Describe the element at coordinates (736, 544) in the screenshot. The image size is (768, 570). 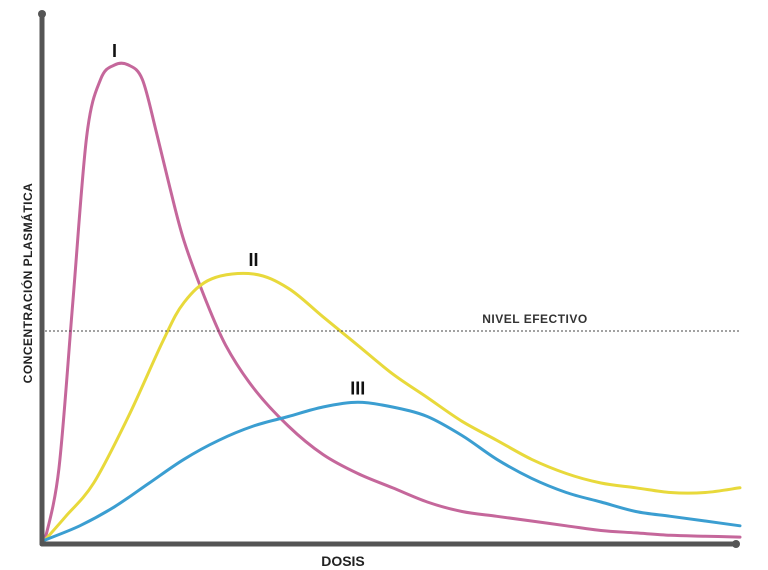
I see `x-axis-end-dot` at that location.